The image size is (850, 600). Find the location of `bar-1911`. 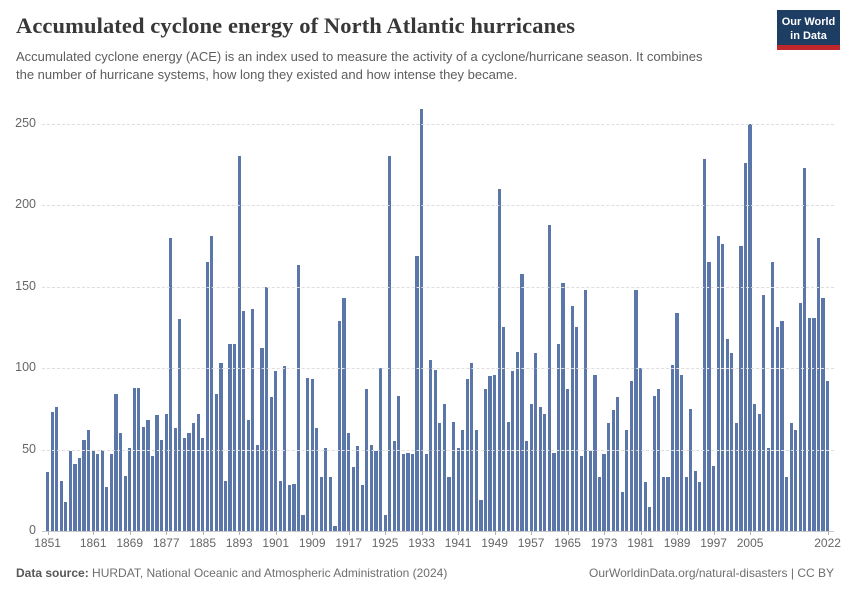

bar-1911 is located at coordinates (321, 504).